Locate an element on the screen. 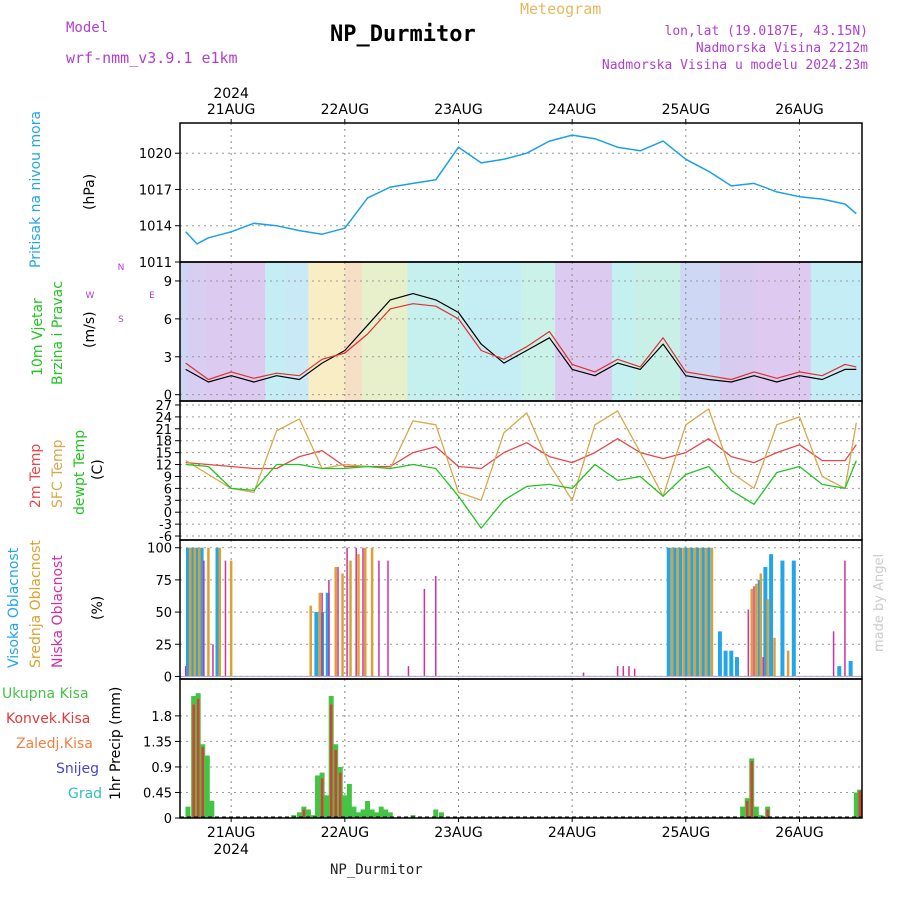  cloud-unit: (%) is located at coordinates (98, 607).